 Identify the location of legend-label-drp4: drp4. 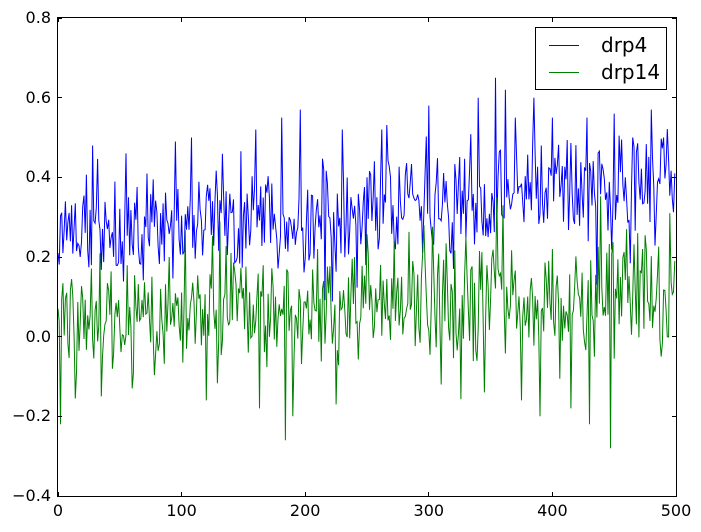
(624, 45).